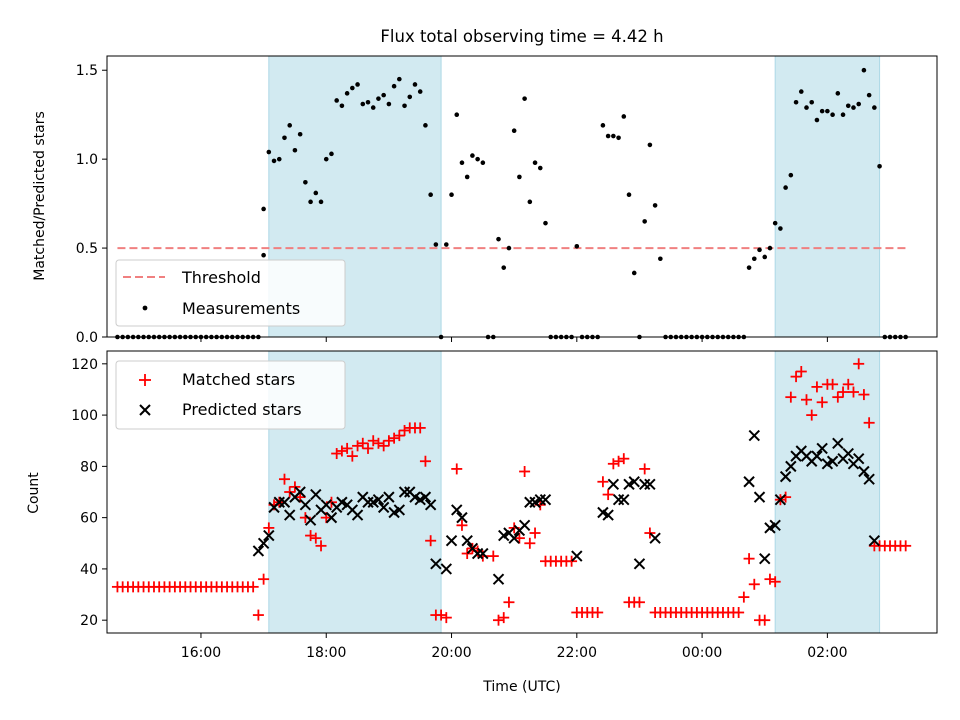  I want to click on bottom-x-tick-label: 02:00, so click(827, 653).